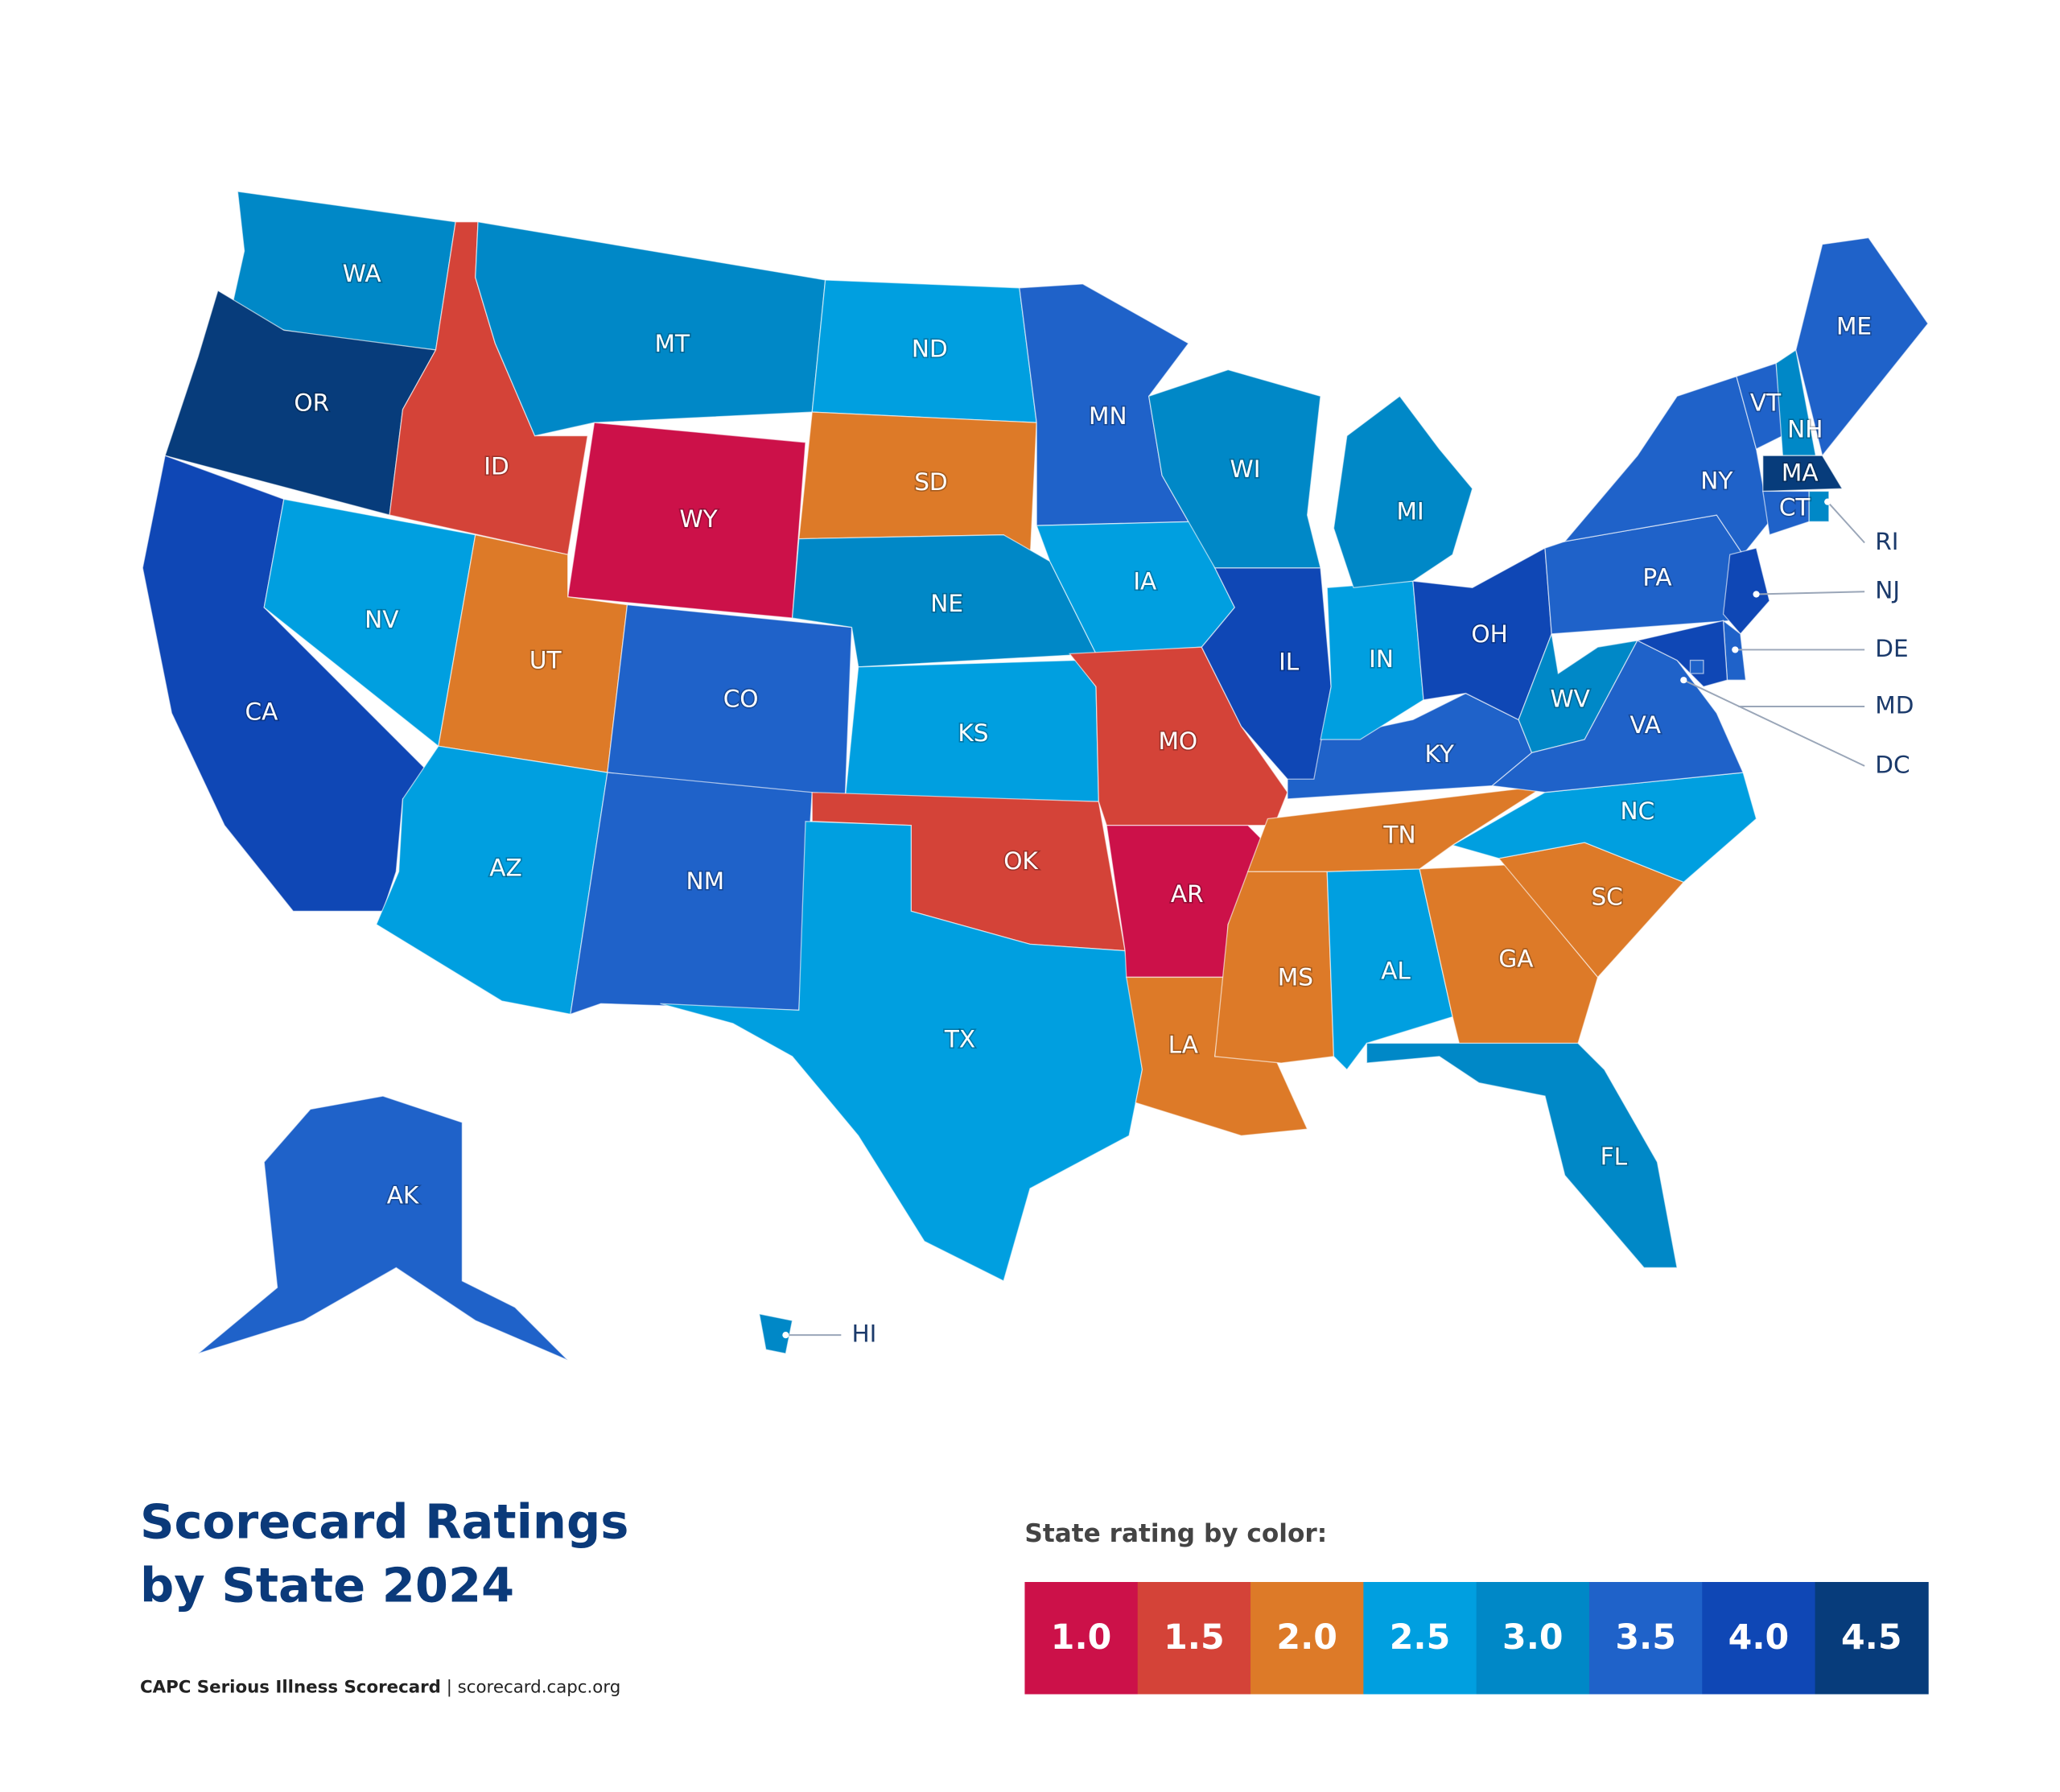 This screenshot has height=1792, width=2060. What do you see at coordinates (505, 867) in the screenshot?
I see `state-label: AZ` at bounding box center [505, 867].